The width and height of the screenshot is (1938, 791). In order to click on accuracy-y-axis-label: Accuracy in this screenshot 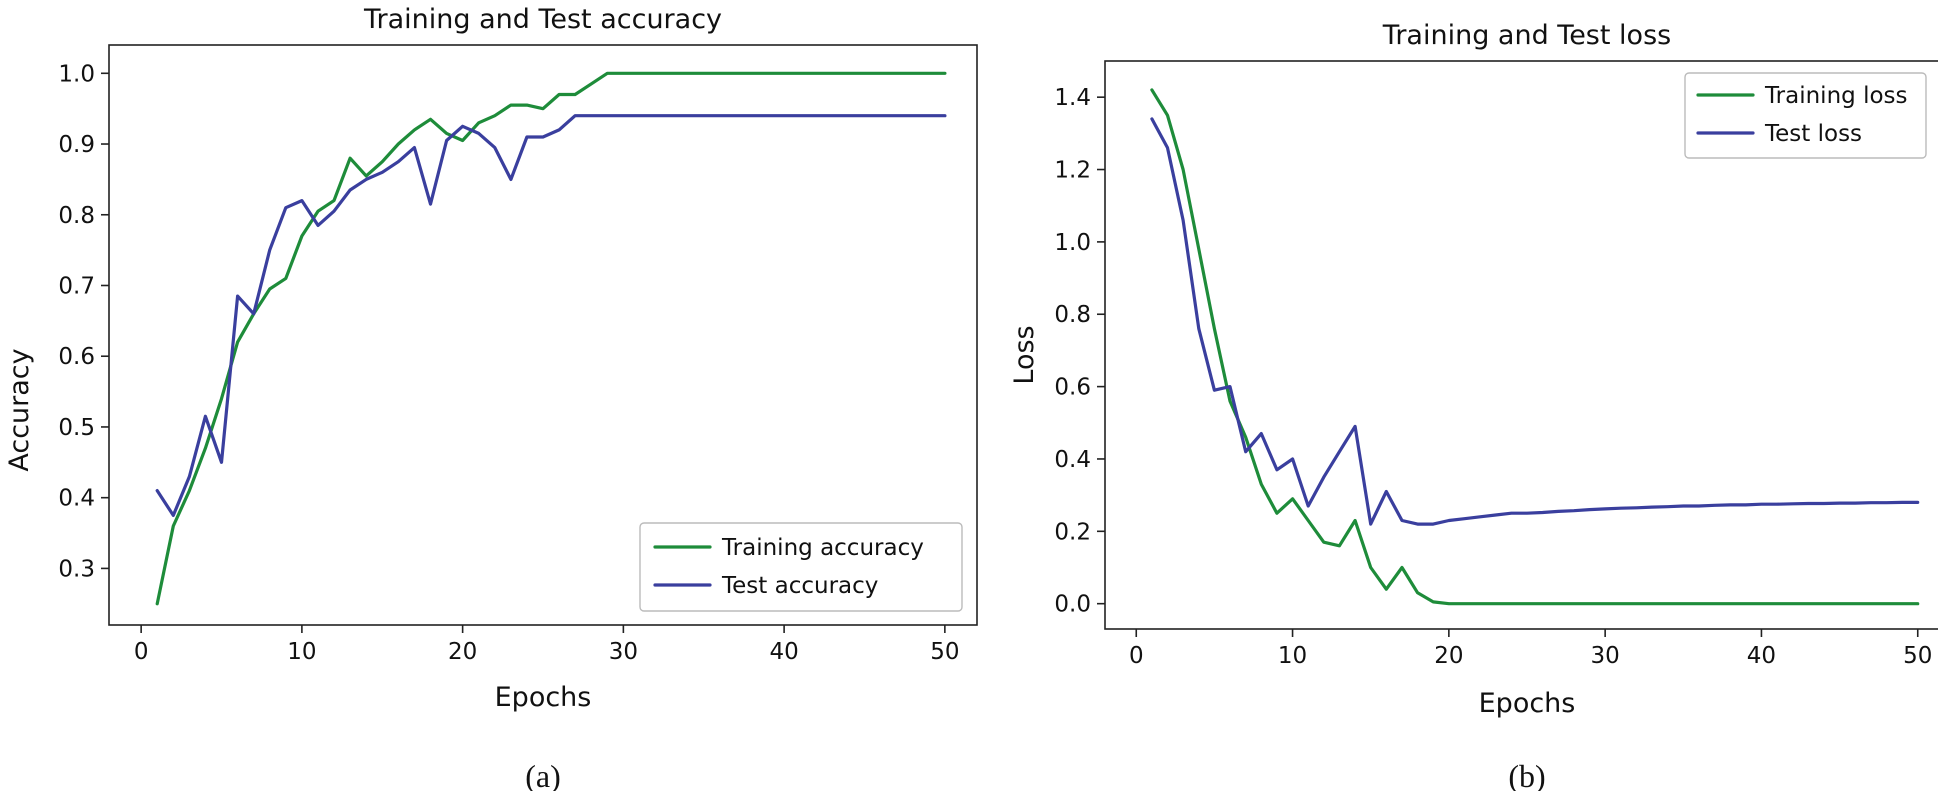, I will do `click(19, 409)`.